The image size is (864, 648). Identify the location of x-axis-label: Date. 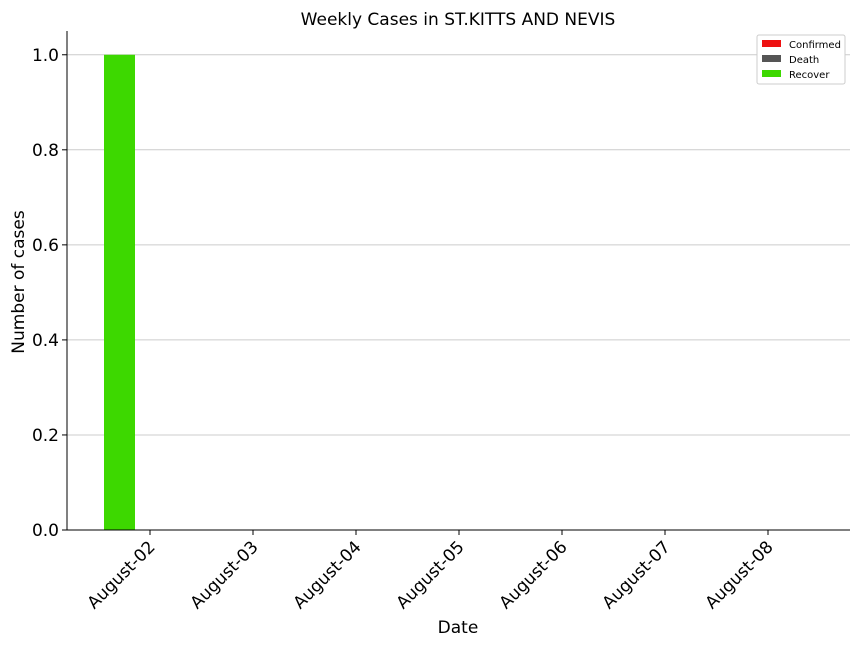
(458, 628).